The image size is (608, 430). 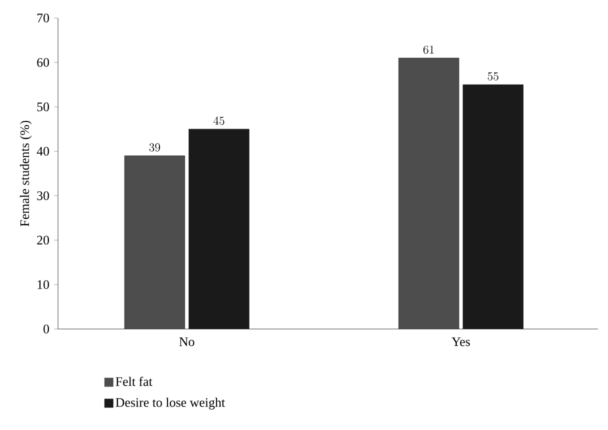 What do you see at coordinates (218, 120) in the screenshot?
I see `data-label: 45` at bounding box center [218, 120].